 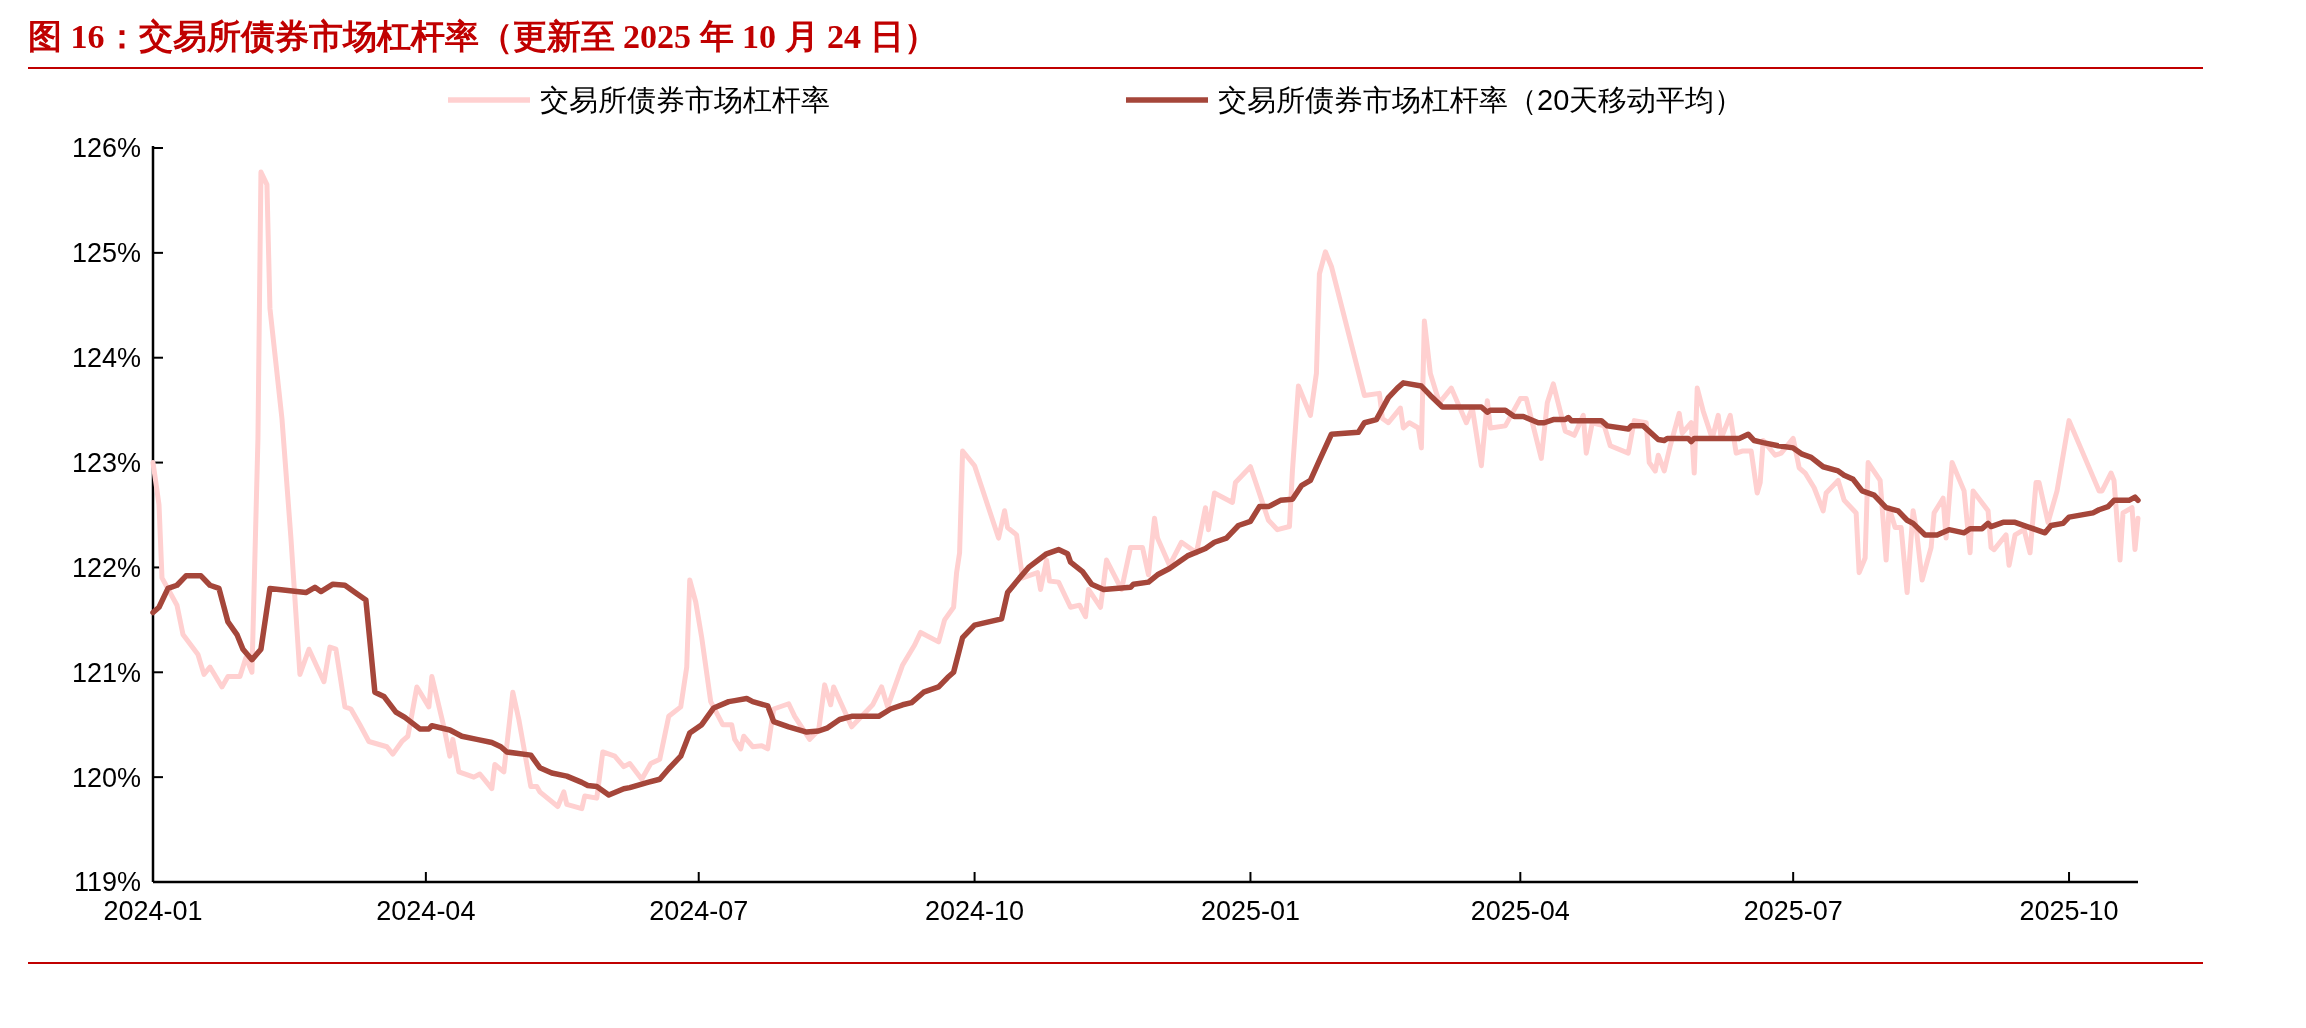 I want to click on y-tick-label: 122%, so click(x=106, y=567).